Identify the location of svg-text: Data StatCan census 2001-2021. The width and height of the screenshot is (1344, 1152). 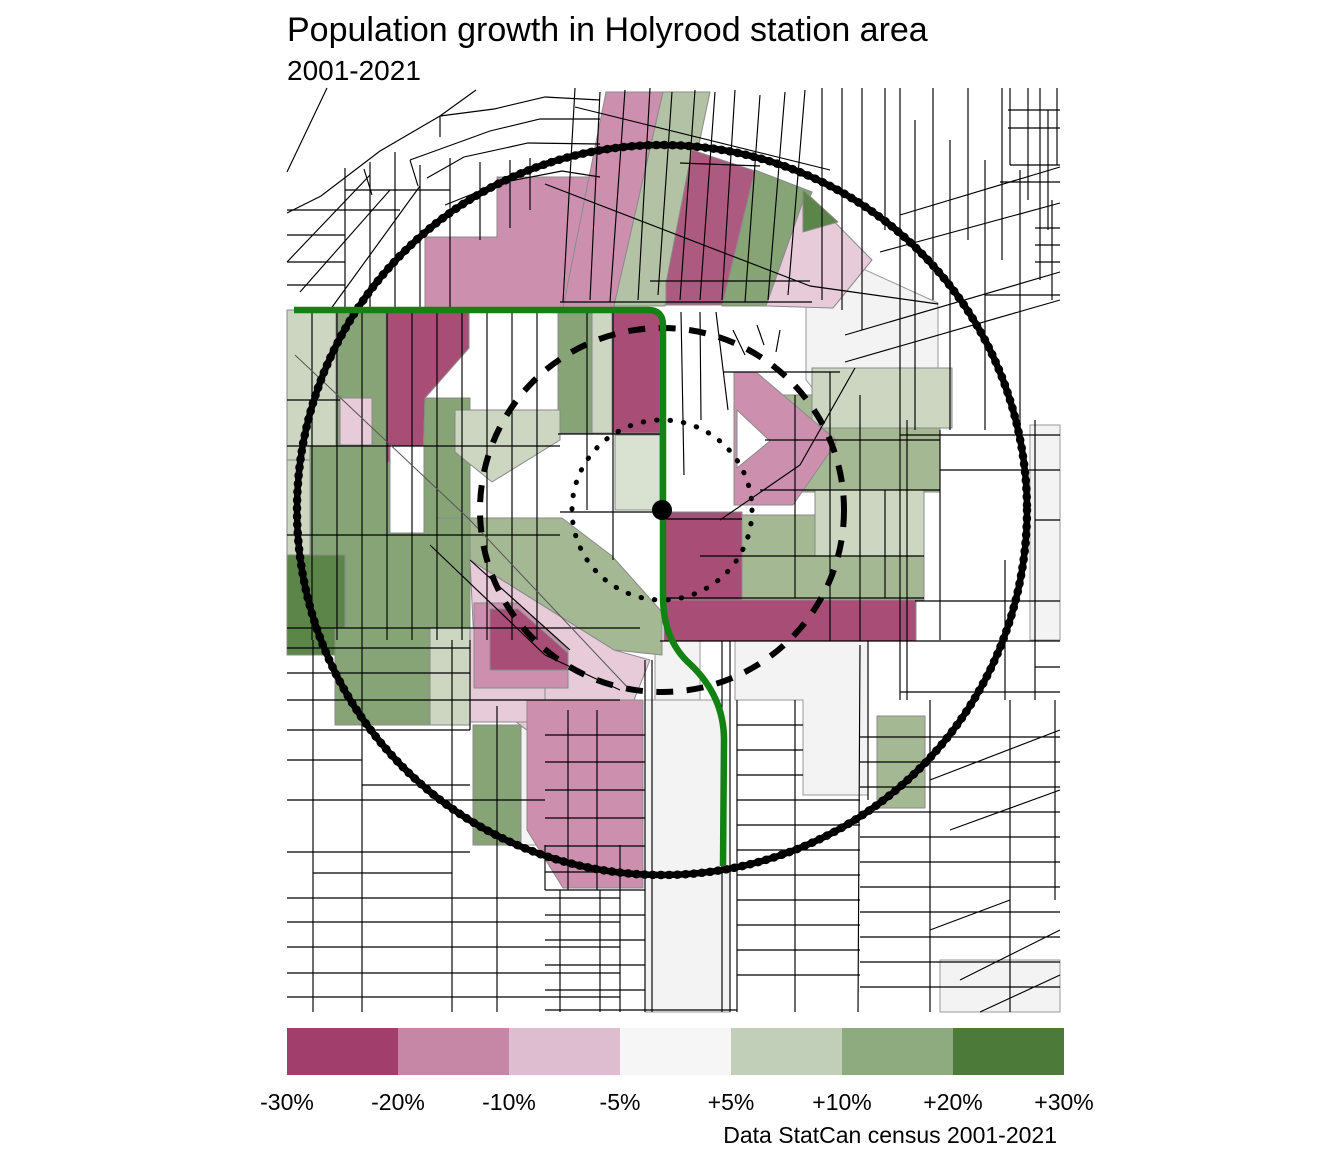
(890, 1135).